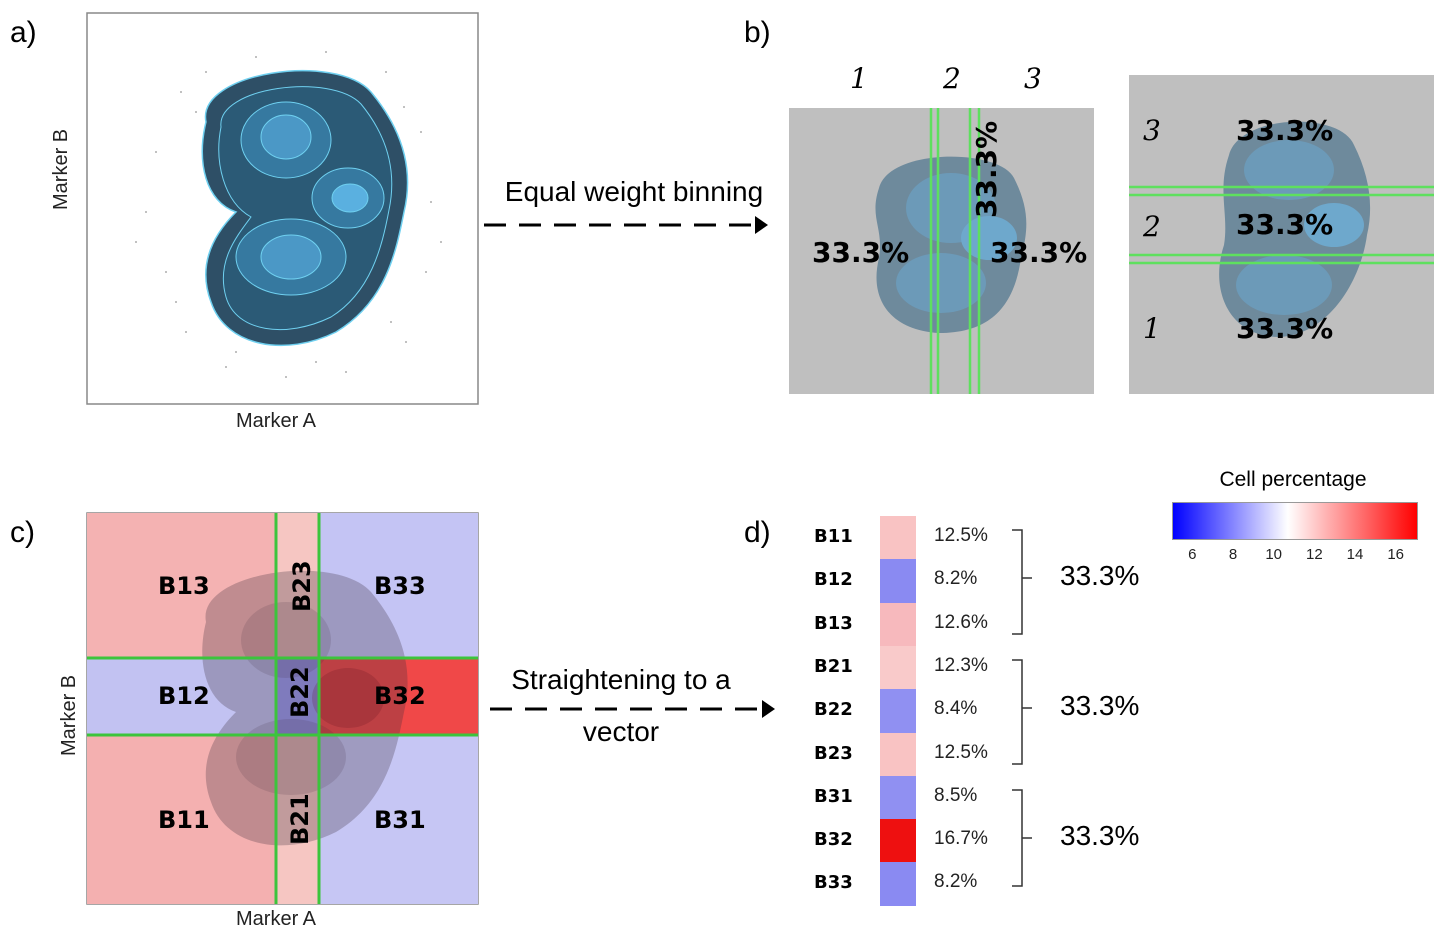 This screenshot has height=931, width=1434. Describe the element at coordinates (898, 667) in the screenshot. I see `vector-cell-b21` at that location.